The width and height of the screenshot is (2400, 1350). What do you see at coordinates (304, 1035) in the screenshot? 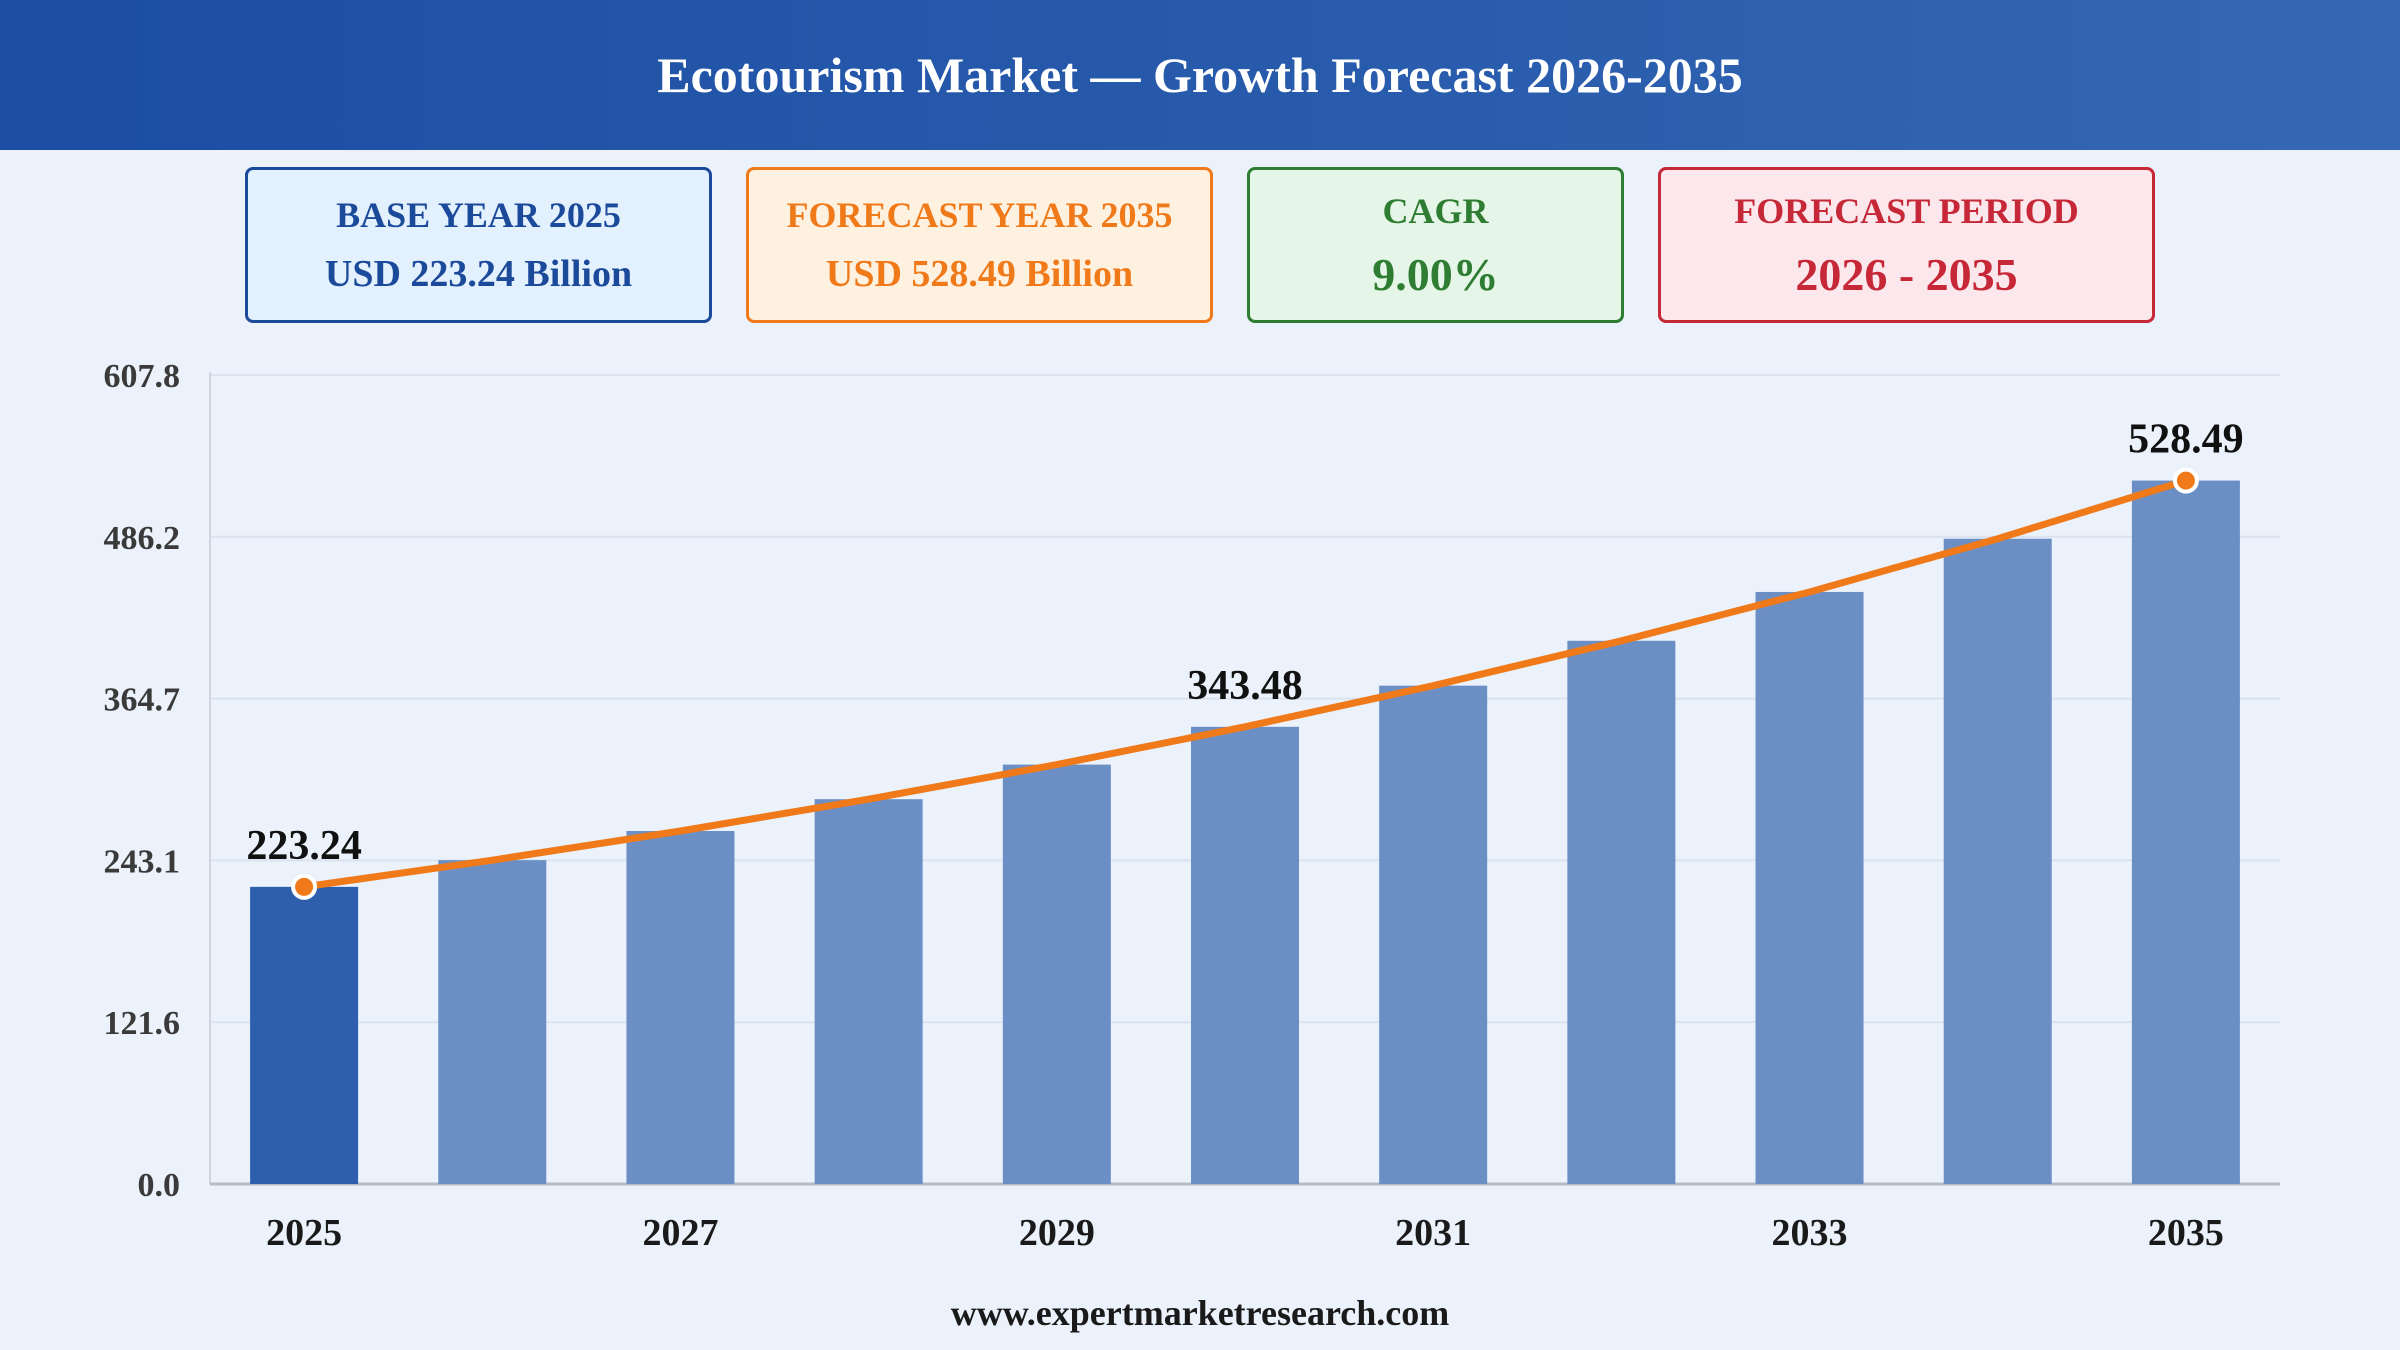
I see `bar-2025` at bounding box center [304, 1035].